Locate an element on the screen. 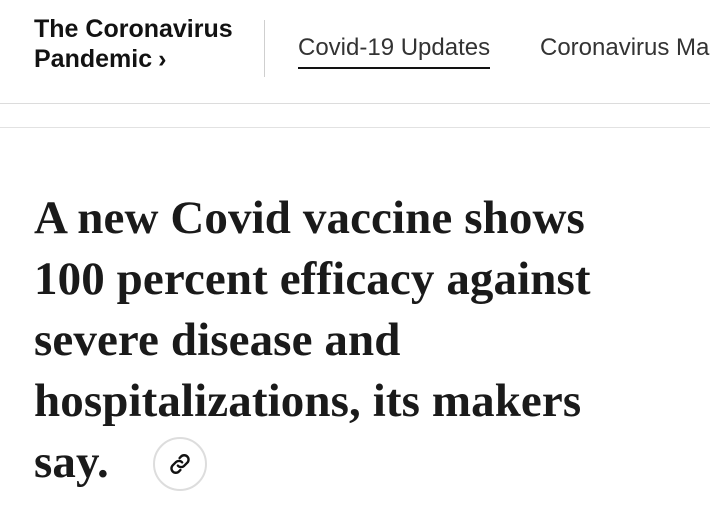 The image size is (710, 532). section-title-line1: The Coronavirus is located at coordinates (133, 29).